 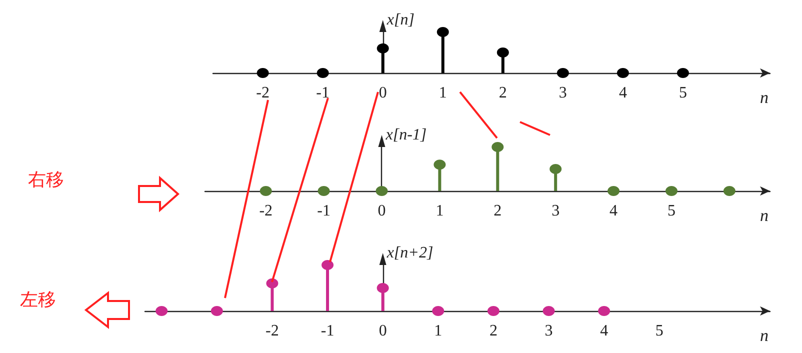 What do you see at coordinates (46, 180) in the screenshot?
I see `text: 右移` at bounding box center [46, 180].